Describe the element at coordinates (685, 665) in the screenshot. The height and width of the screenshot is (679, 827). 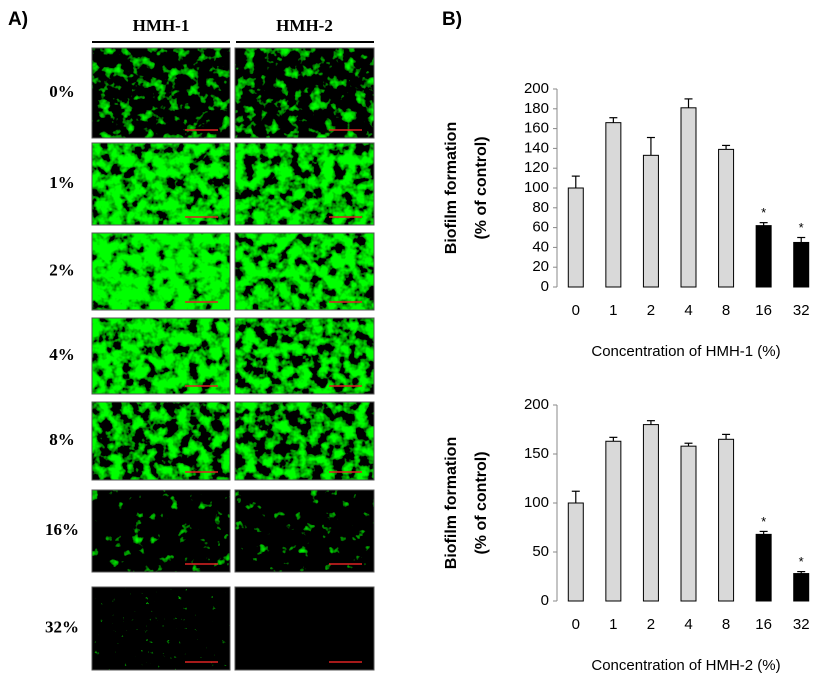
I see `x-axis-label: Concentration of HMH-2 (%)` at that location.